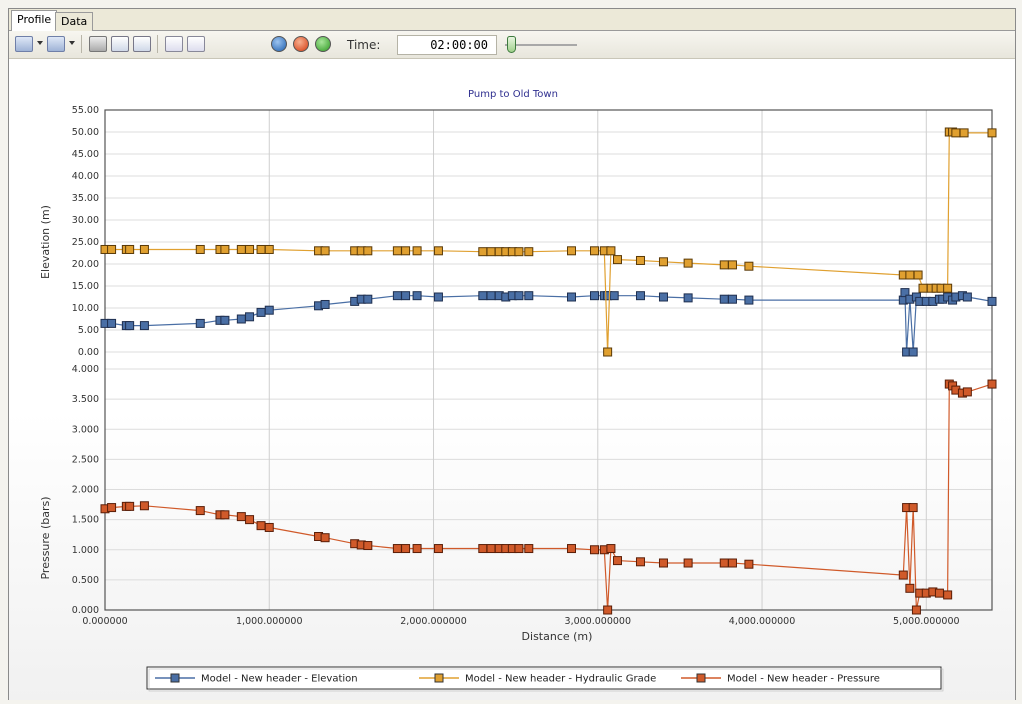 This screenshot has height=704, width=1022. Describe the element at coordinates (98, 44) in the screenshot. I see `print-icon` at that location.